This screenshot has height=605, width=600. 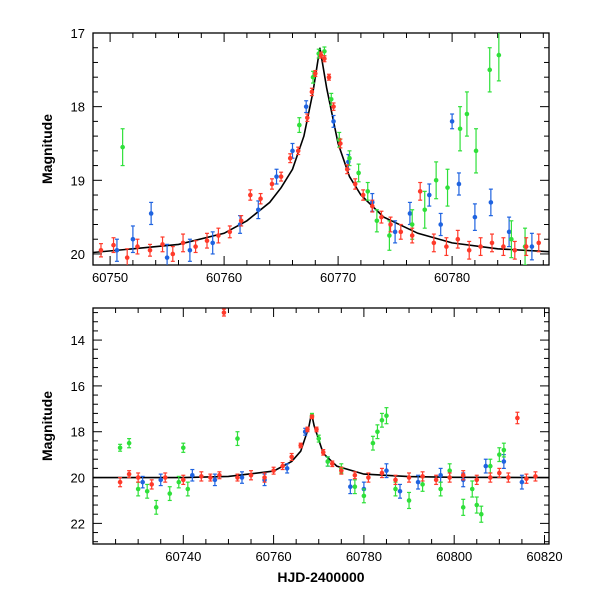 I want to click on bottom-model-curve, so click(x=321, y=446).